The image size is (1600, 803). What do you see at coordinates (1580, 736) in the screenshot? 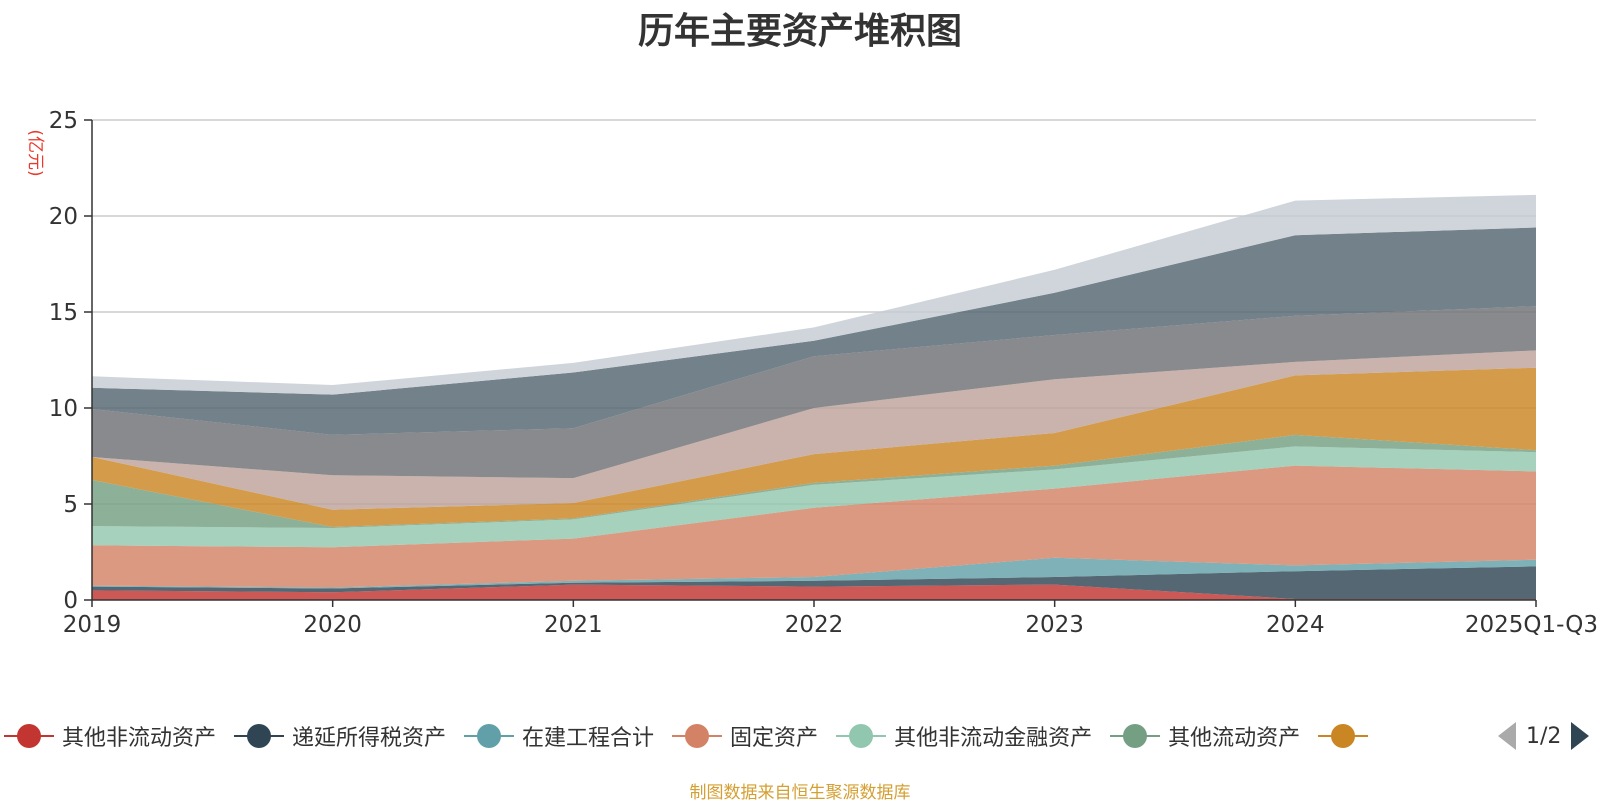
I see `legend-next-page-icon` at bounding box center [1580, 736].